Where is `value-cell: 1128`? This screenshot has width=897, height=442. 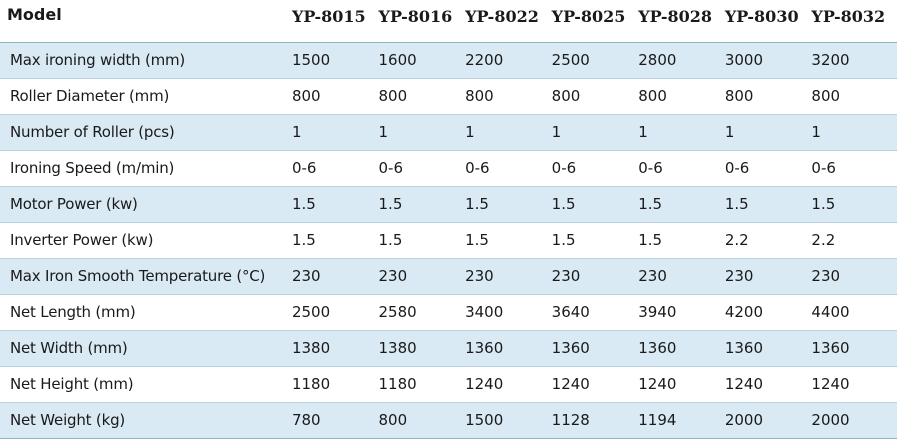
value-cell: 1128 is located at coordinates (595, 420).